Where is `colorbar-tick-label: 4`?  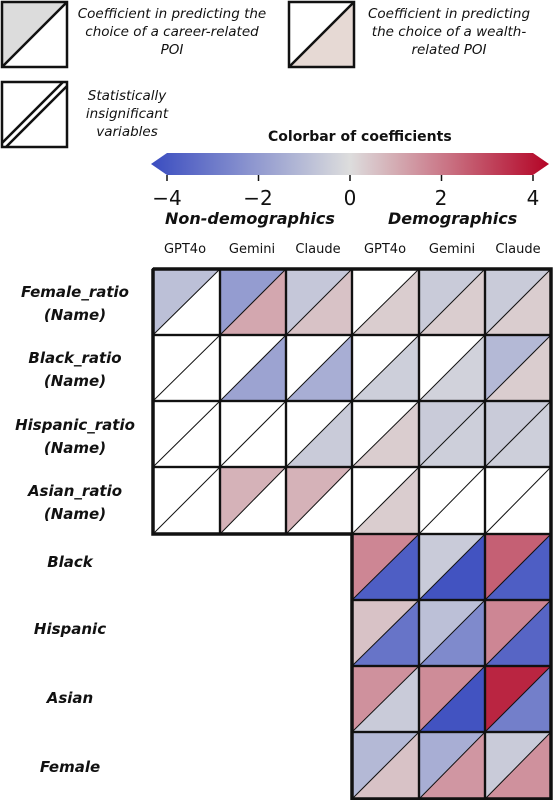
colorbar-tick-label: 4 is located at coordinates (533, 198).